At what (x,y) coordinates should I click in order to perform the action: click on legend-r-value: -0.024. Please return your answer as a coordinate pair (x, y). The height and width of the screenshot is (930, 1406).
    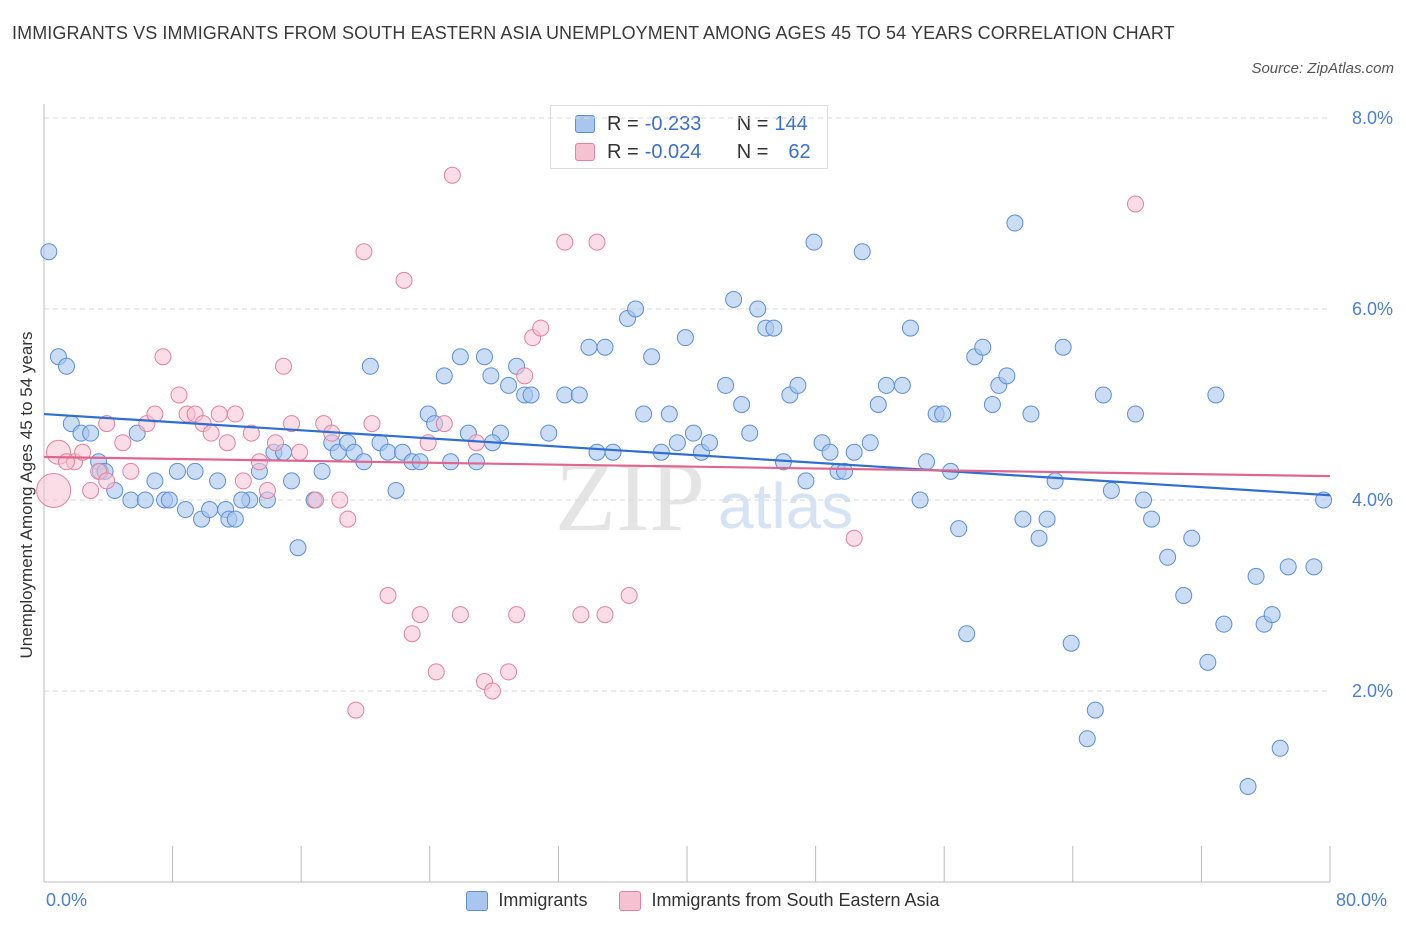
    Looking at the image, I should click on (673, 151).